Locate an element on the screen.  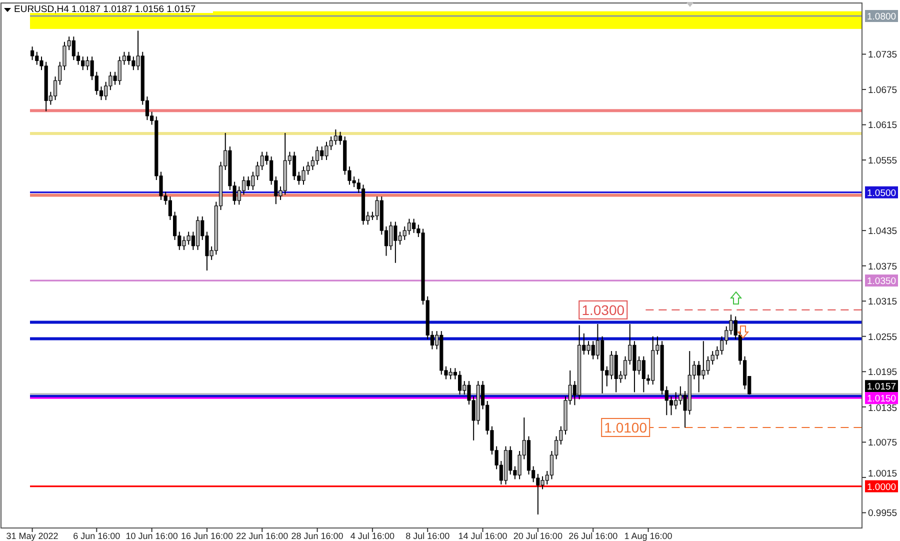
x-tick-label: 8 Jul 16:00 is located at coordinates (428, 536).